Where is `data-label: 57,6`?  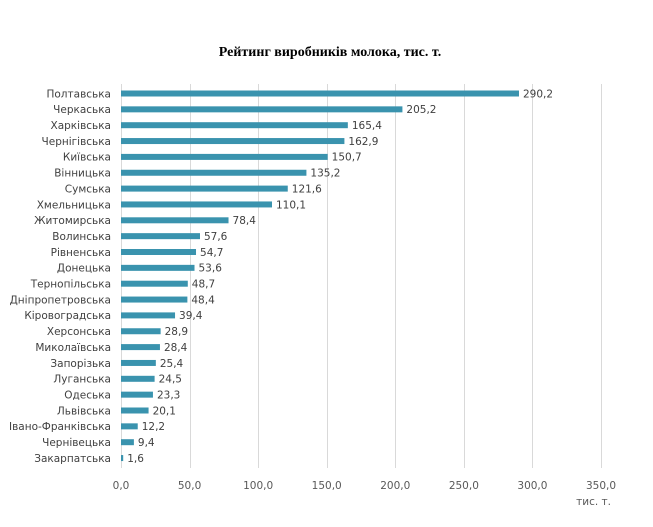
data-label: 57,6 is located at coordinates (216, 237).